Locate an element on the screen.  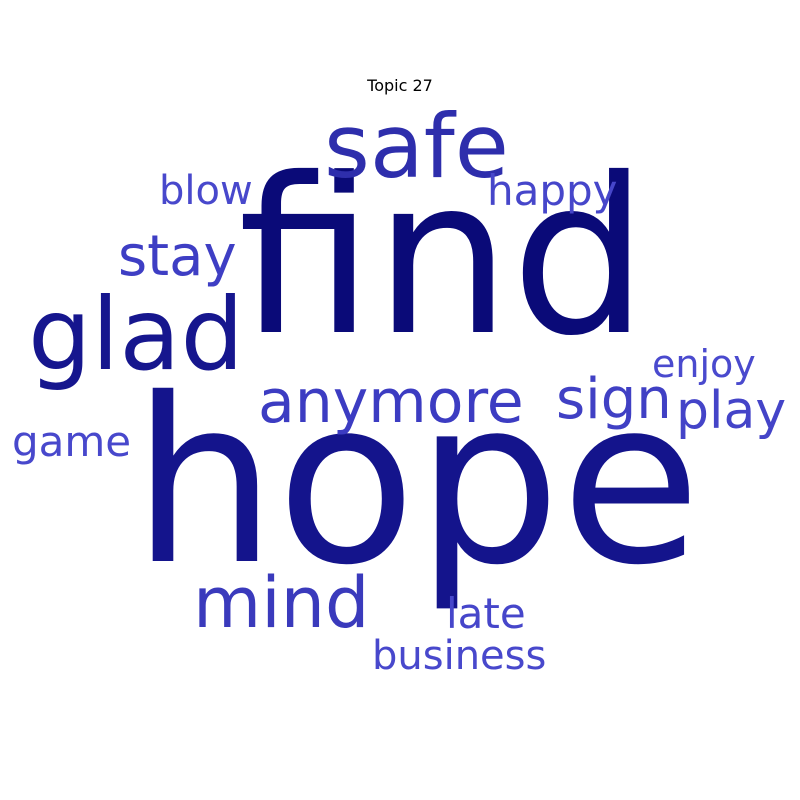
chart-title: Topic 27 is located at coordinates (400, 85).